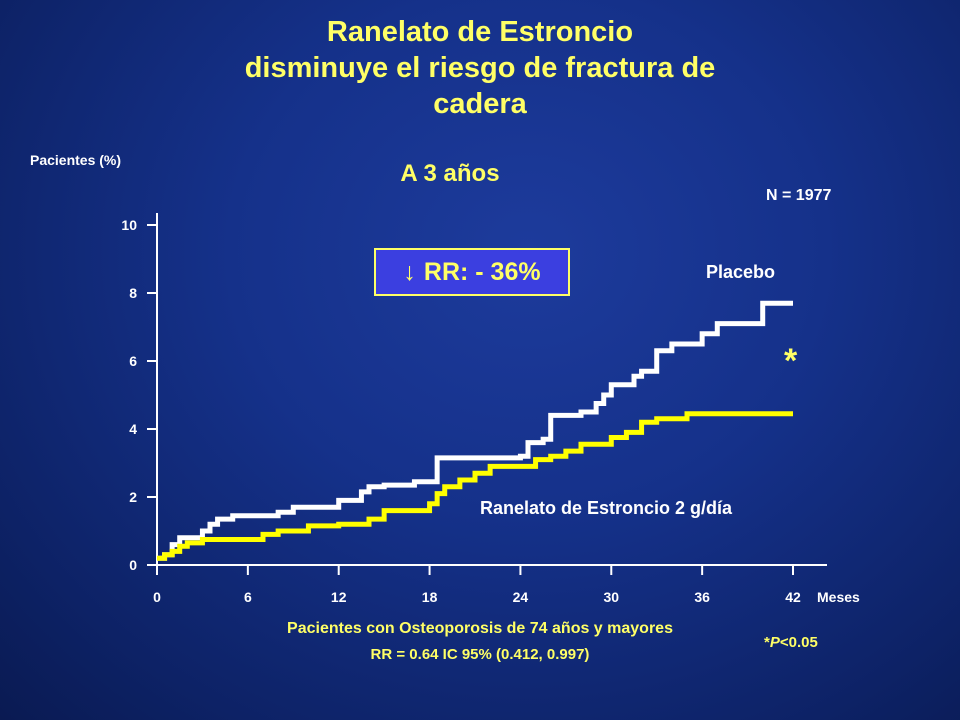 The height and width of the screenshot is (720, 960). What do you see at coordinates (521, 597) in the screenshot?
I see `x-tick-label: 24` at bounding box center [521, 597].